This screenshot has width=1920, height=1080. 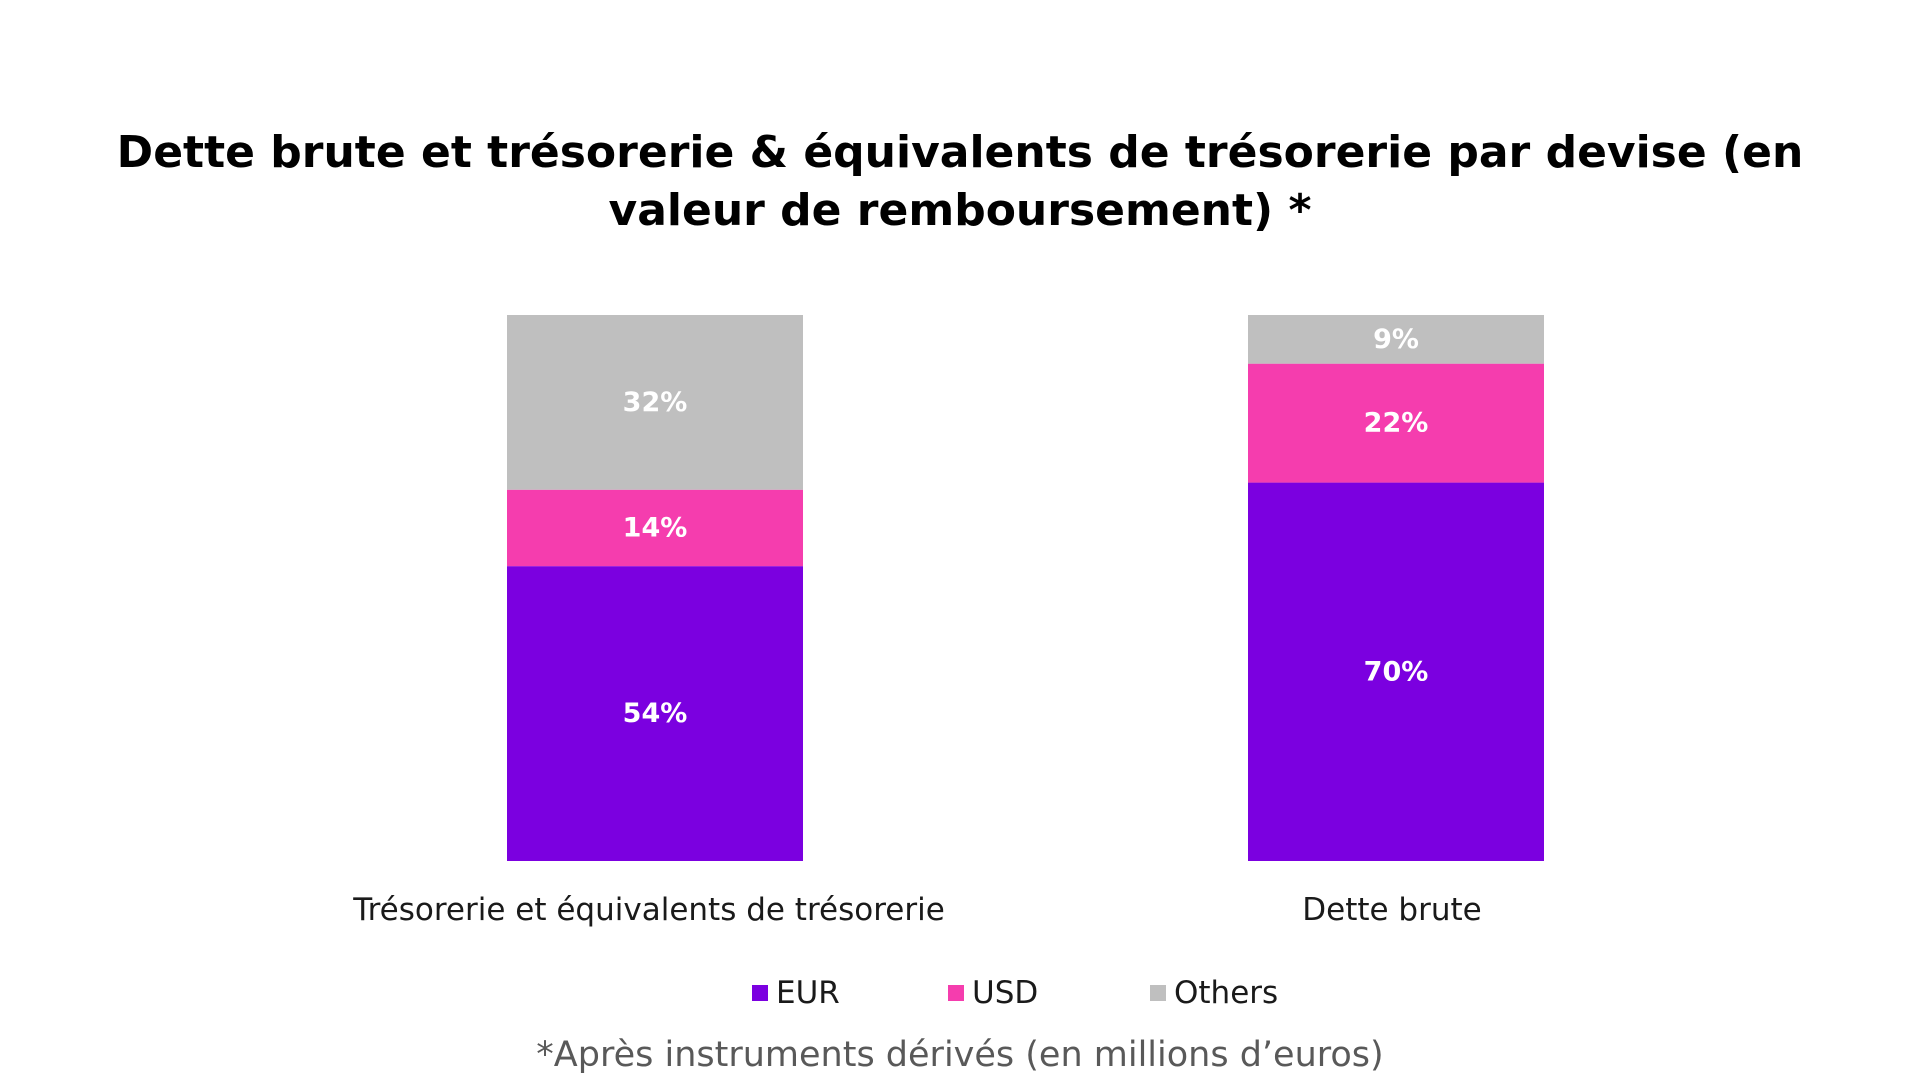 I want to click on bar-eur-dette-brute, so click(x=1396, y=671).